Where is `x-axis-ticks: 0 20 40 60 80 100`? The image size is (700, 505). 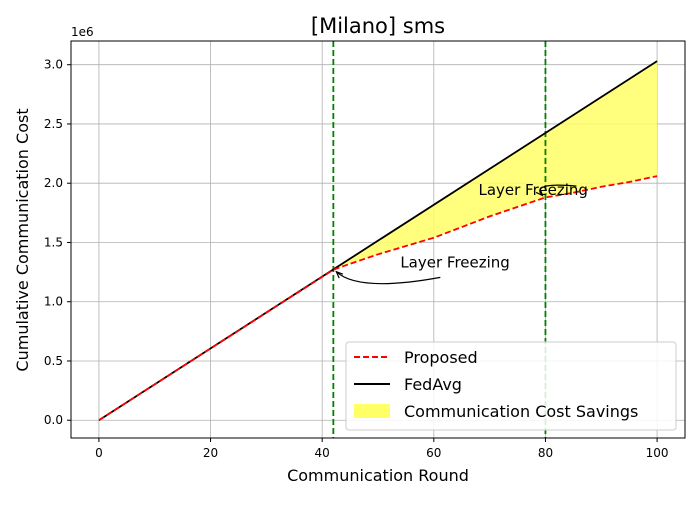 x-axis-ticks: 0 20 40 60 80 100 is located at coordinates (382, 449).